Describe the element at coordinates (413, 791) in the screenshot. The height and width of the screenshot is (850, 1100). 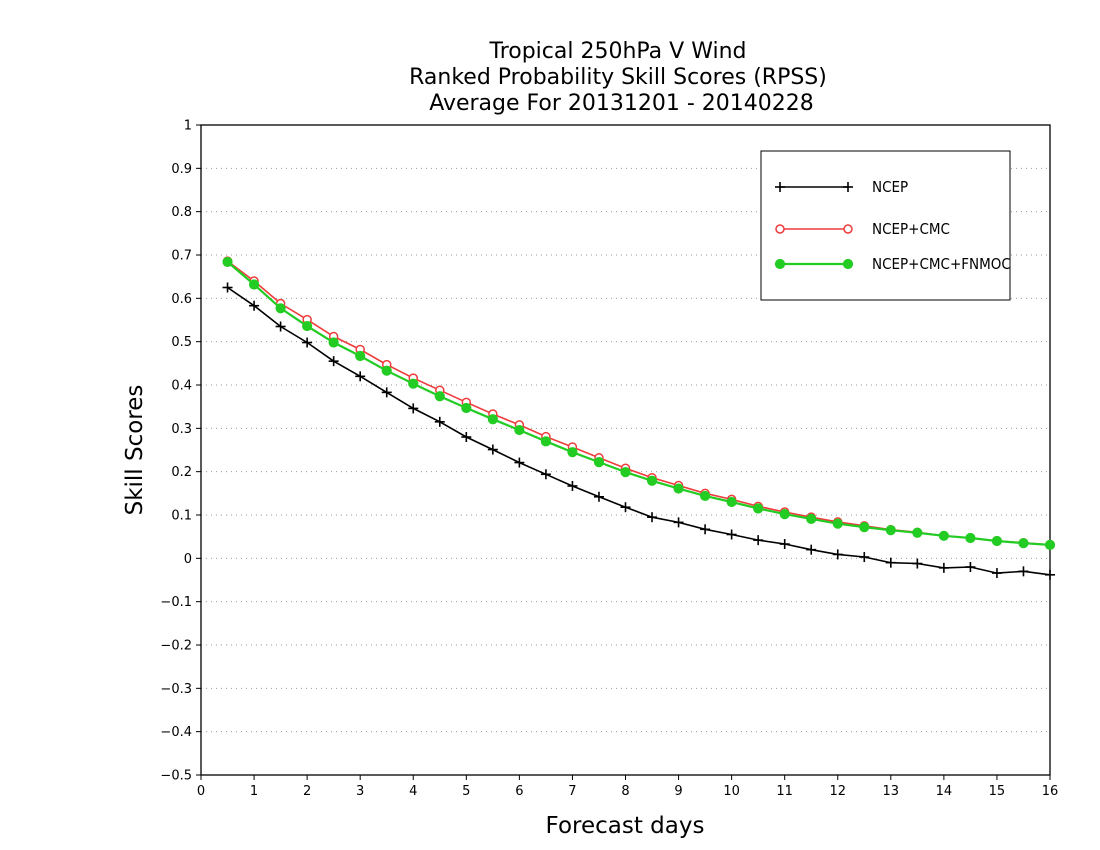
I see `x-tick-label: 4` at that location.